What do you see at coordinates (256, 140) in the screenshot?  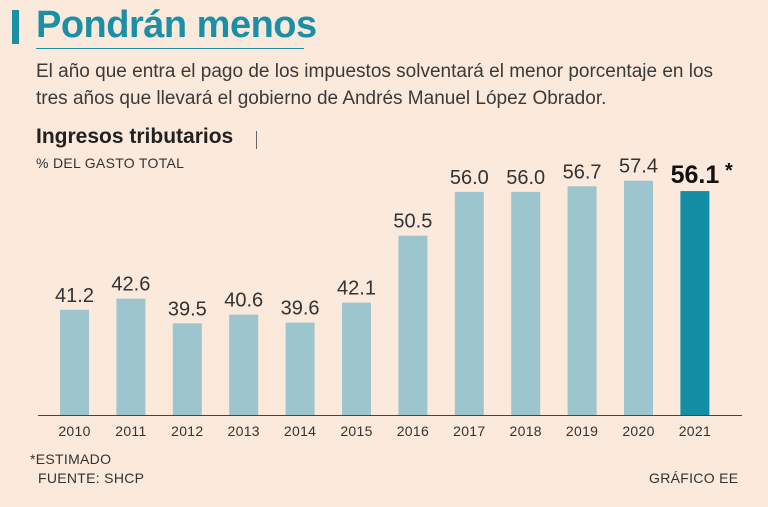 I see `chart-title-divider` at bounding box center [256, 140].